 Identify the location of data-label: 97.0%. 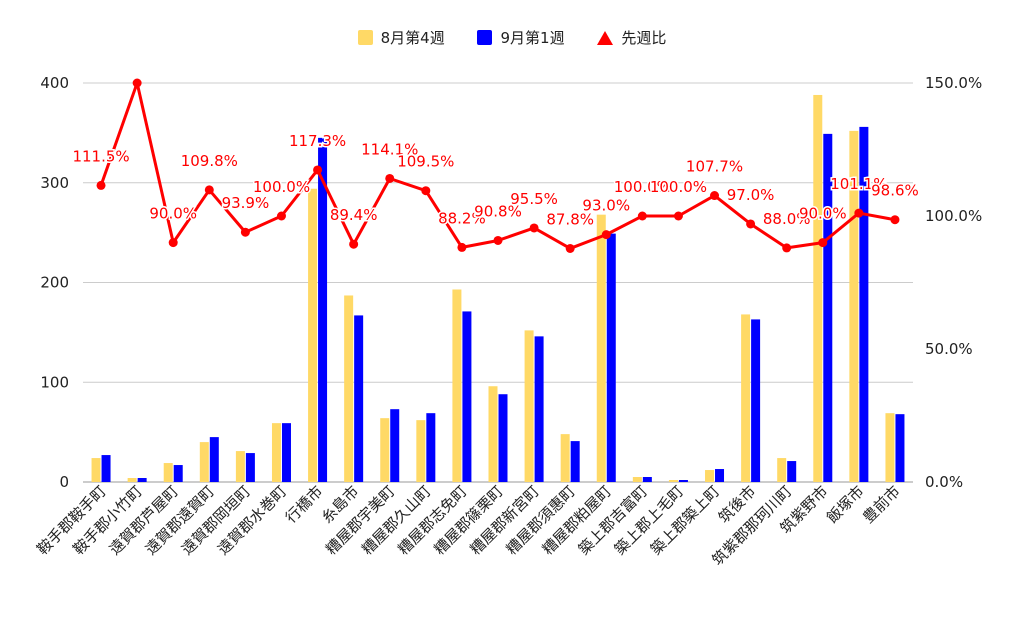
(751, 195).